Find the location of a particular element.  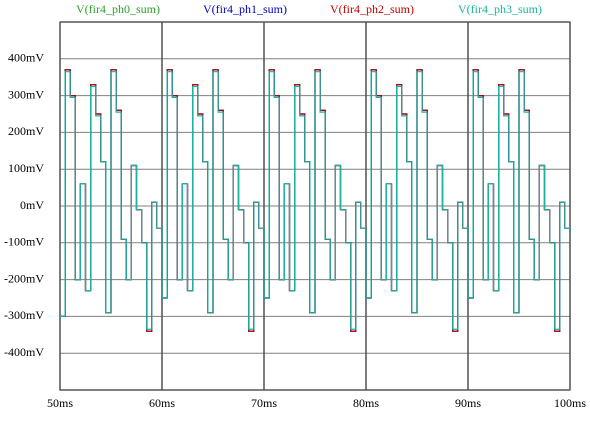

legend-entry: V(fir4_ph2_sum) is located at coordinates (372, 9).